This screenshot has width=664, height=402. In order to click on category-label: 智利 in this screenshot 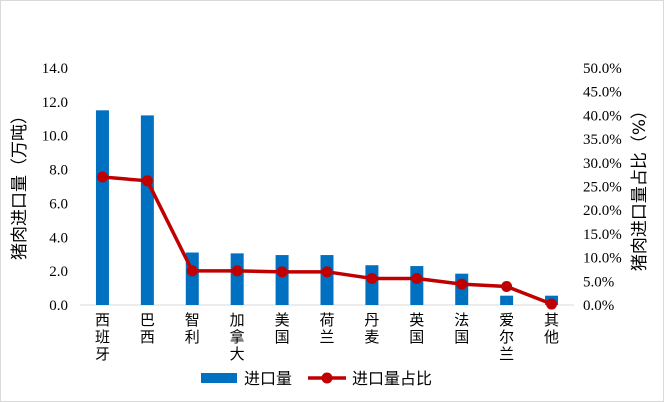, I will do `click(192, 328)`.